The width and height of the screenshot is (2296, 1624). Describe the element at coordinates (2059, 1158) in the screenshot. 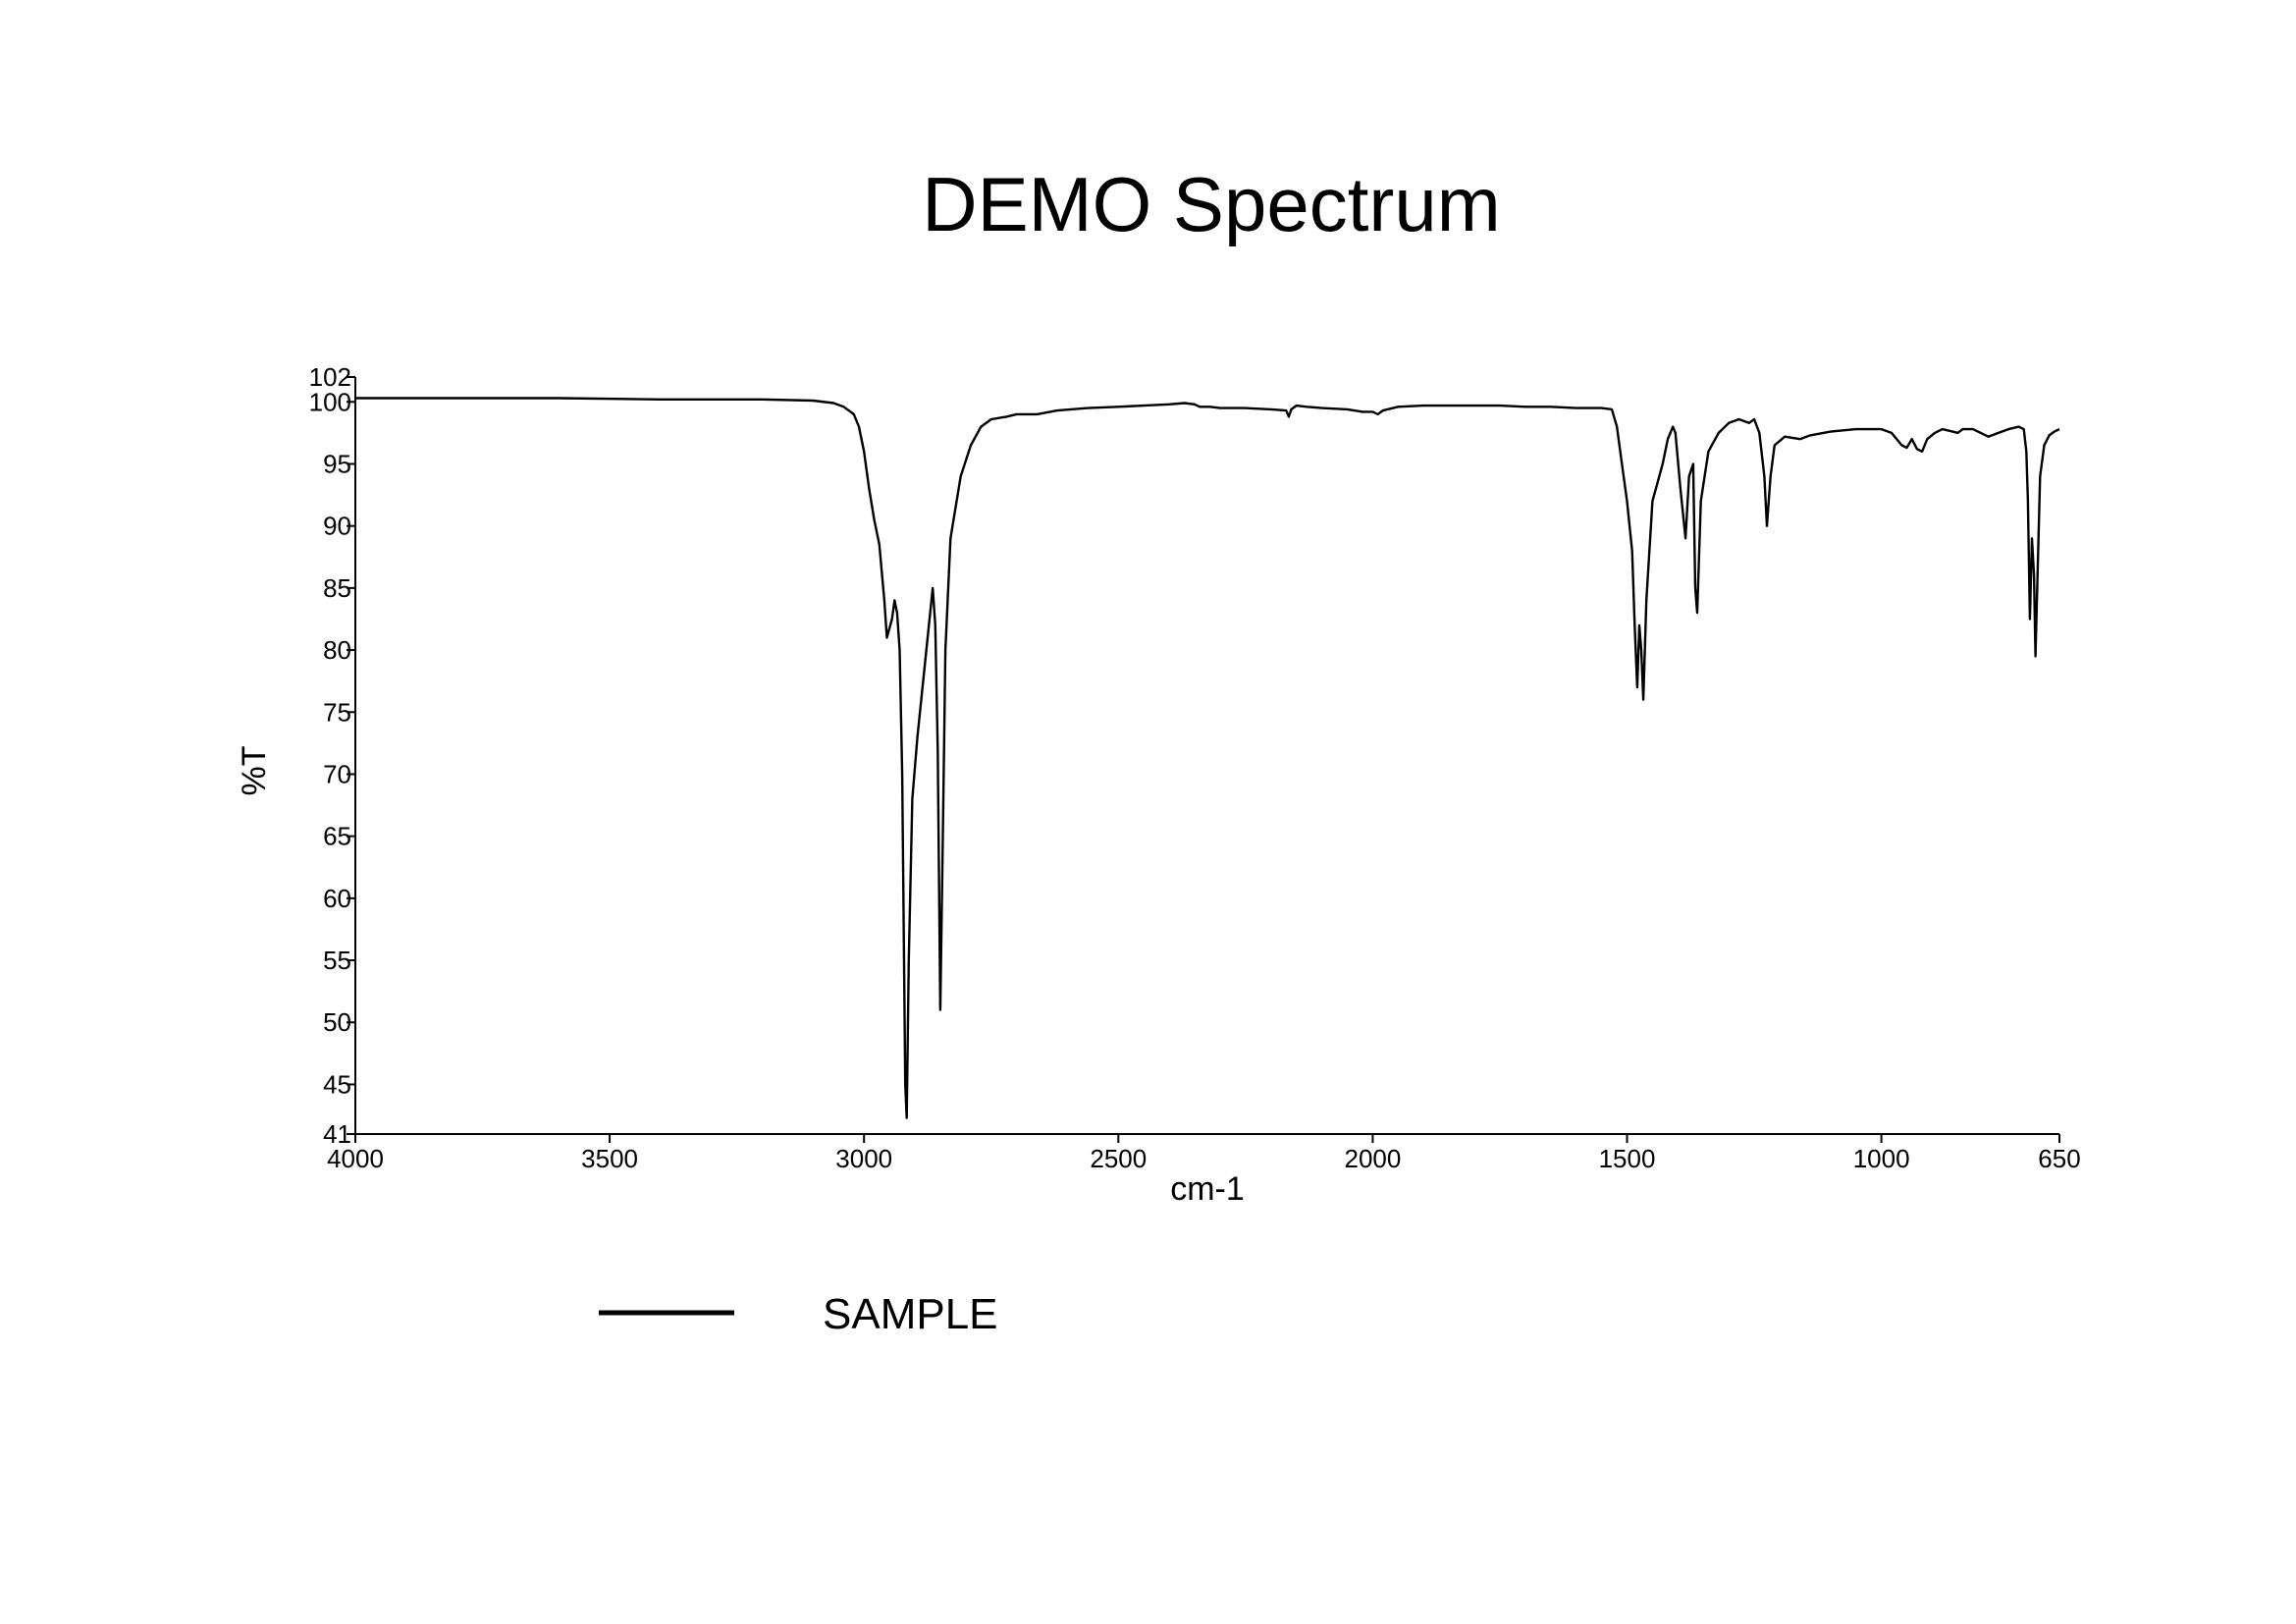

I see `x-tick-label: 650` at that location.